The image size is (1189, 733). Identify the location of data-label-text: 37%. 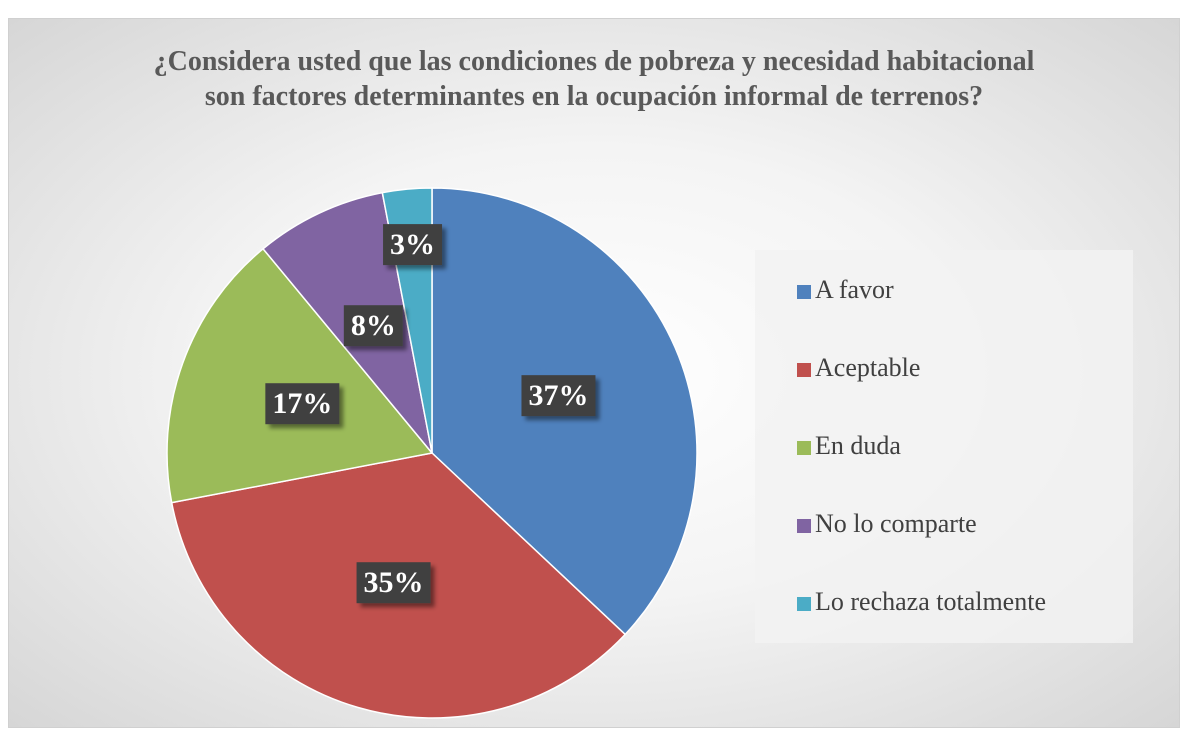
(558, 395).